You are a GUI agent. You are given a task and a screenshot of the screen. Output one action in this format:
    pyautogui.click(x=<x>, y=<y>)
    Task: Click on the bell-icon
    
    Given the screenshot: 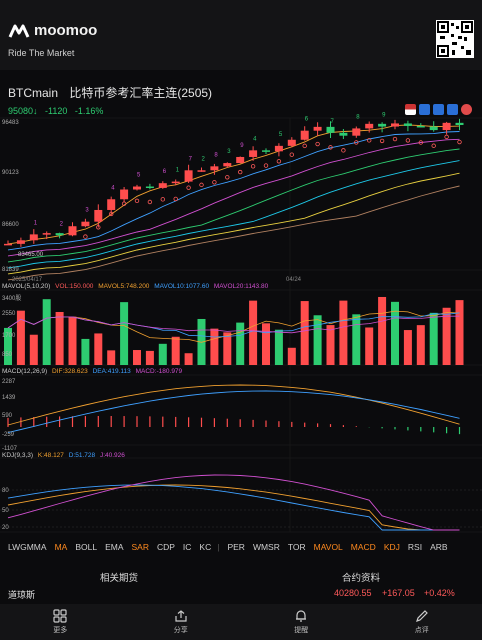 What is the action you would take?
    pyautogui.click(x=301, y=616)
    